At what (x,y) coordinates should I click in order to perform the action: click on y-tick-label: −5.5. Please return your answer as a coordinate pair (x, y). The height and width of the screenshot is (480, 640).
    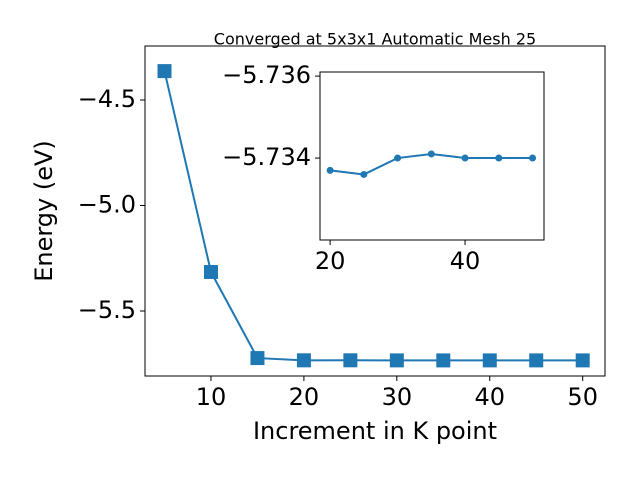
    Looking at the image, I should click on (107, 310).